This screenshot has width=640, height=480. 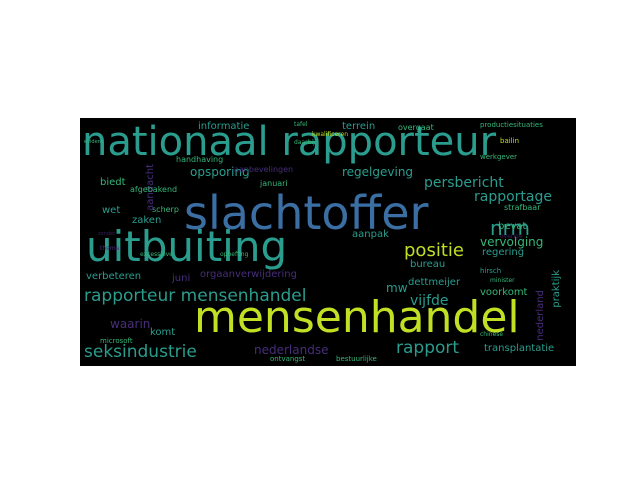 I want to click on word-vervolging: vervolging, so click(x=512, y=242).